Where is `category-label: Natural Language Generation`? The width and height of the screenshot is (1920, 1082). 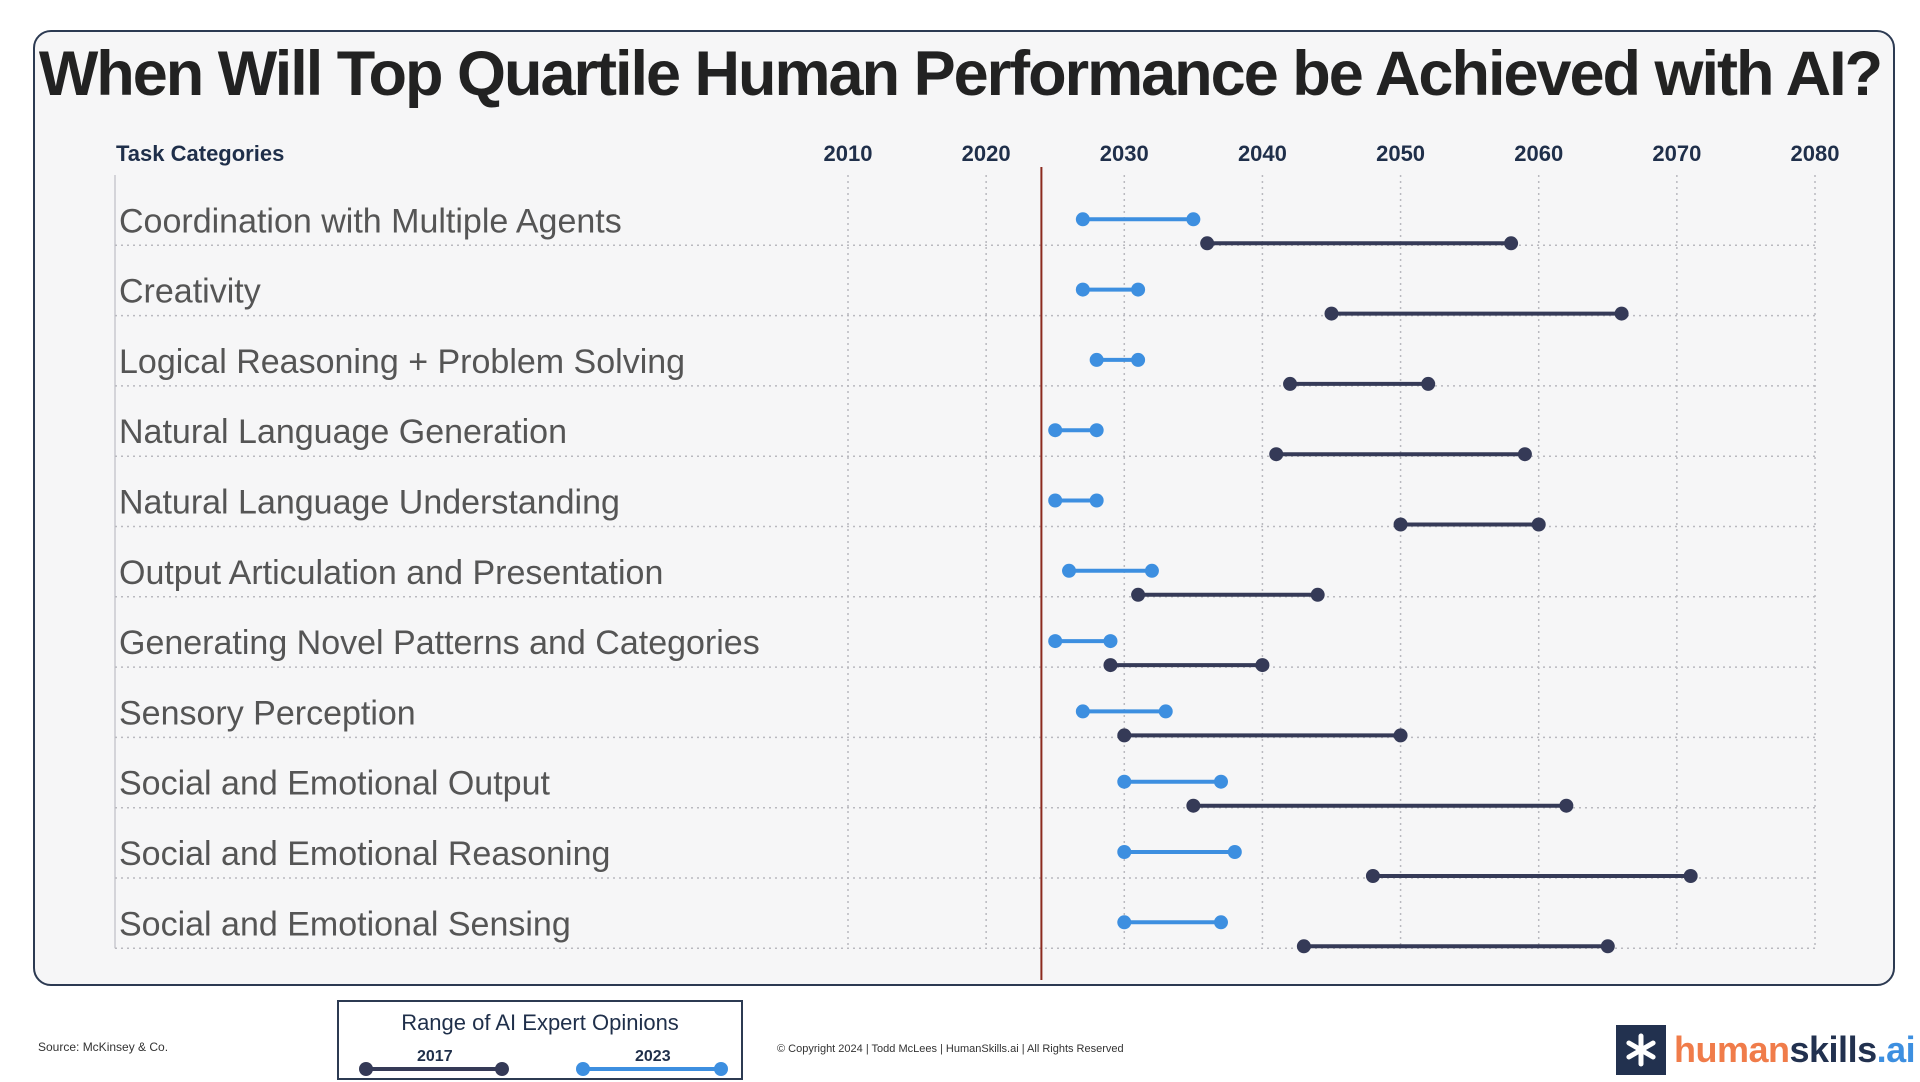
category-label: Natural Language Generation is located at coordinates (343, 432).